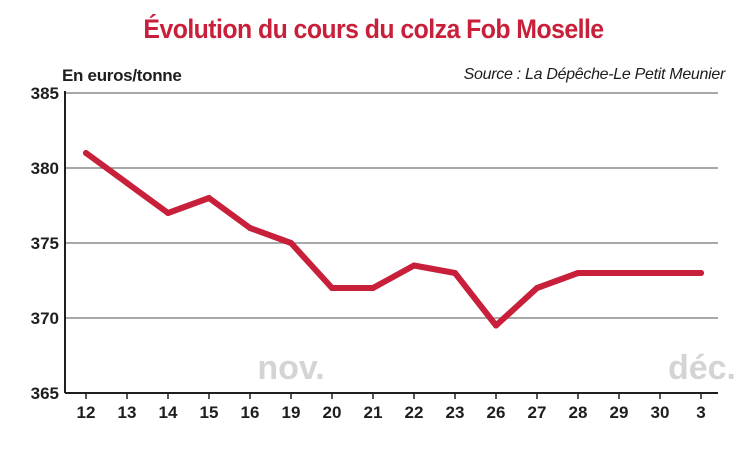 The image size is (747, 450). Describe the element at coordinates (660, 412) in the screenshot. I see `x-tick-label-14: 30` at that location.